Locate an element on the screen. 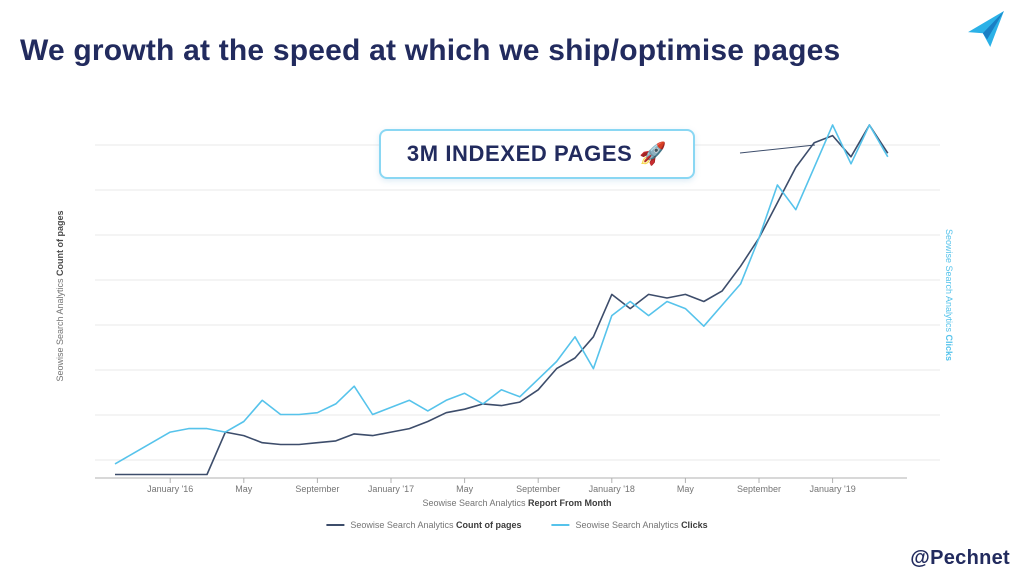  x-axis-tick-label: January '16 is located at coordinates (170, 489).